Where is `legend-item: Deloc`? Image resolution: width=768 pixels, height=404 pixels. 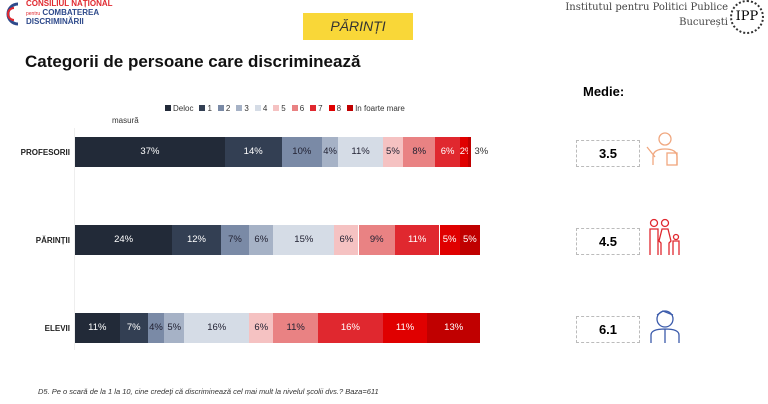
legend-item: Deloc is located at coordinates (179, 108).